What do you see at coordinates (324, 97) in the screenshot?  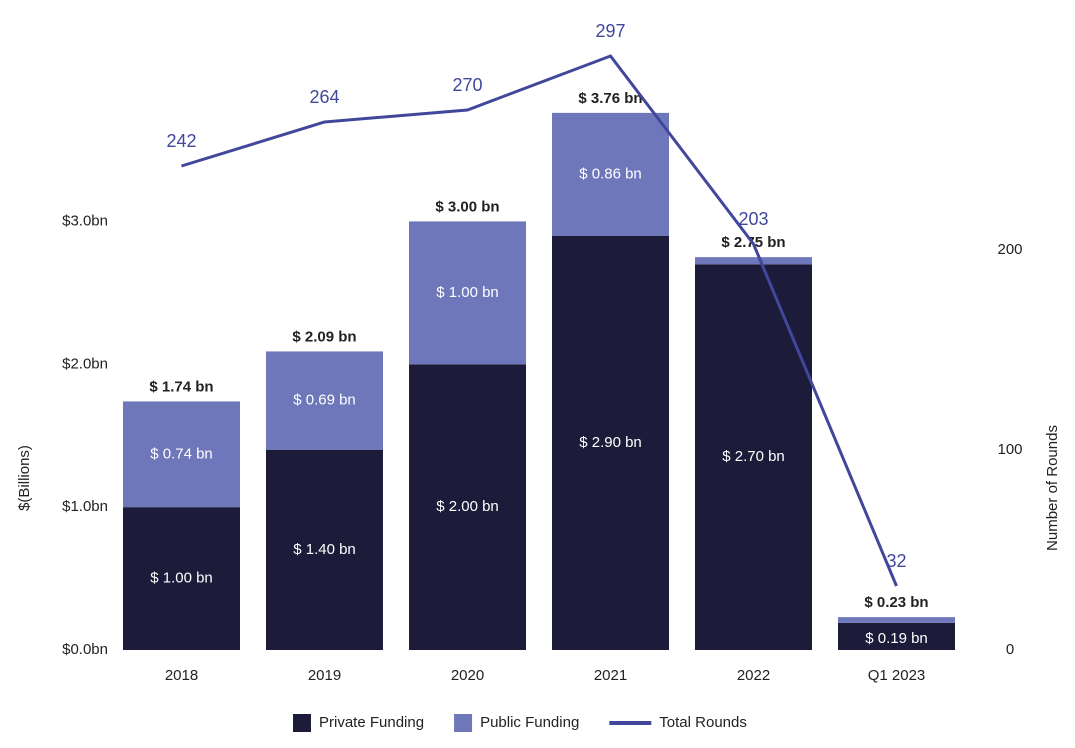 I see `line-label: 264` at bounding box center [324, 97].